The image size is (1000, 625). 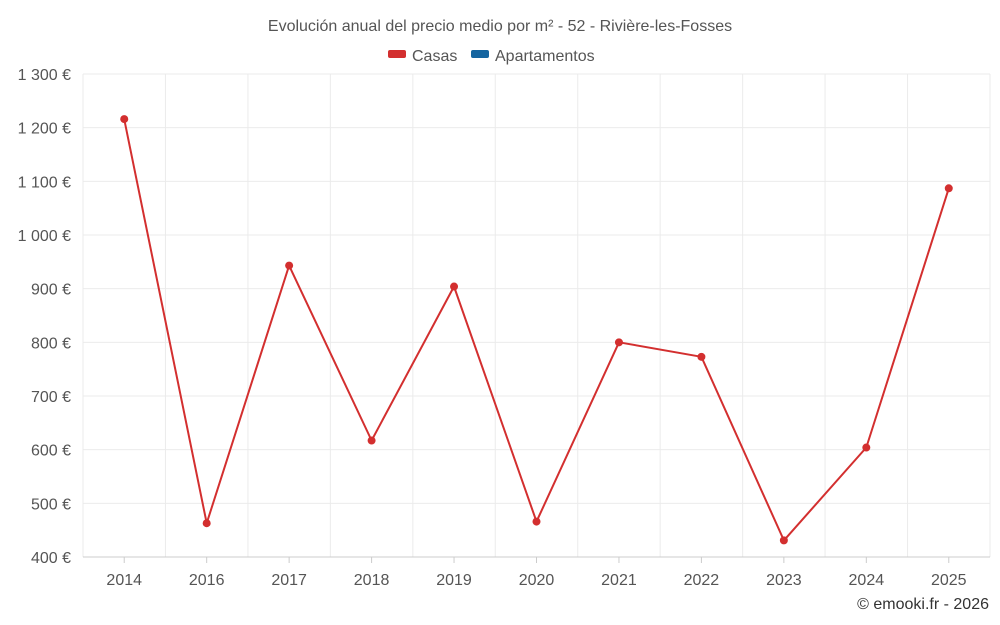 What do you see at coordinates (51, 397) in the screenshot?
I see `y-tick-label: 700 €` at bounding box center [51, 397].